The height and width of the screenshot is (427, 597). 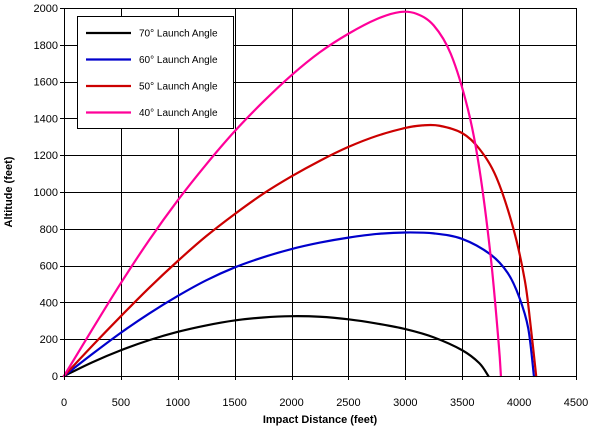 I want to click on series-line-70-launch-angle, so click(x=276, y=346).